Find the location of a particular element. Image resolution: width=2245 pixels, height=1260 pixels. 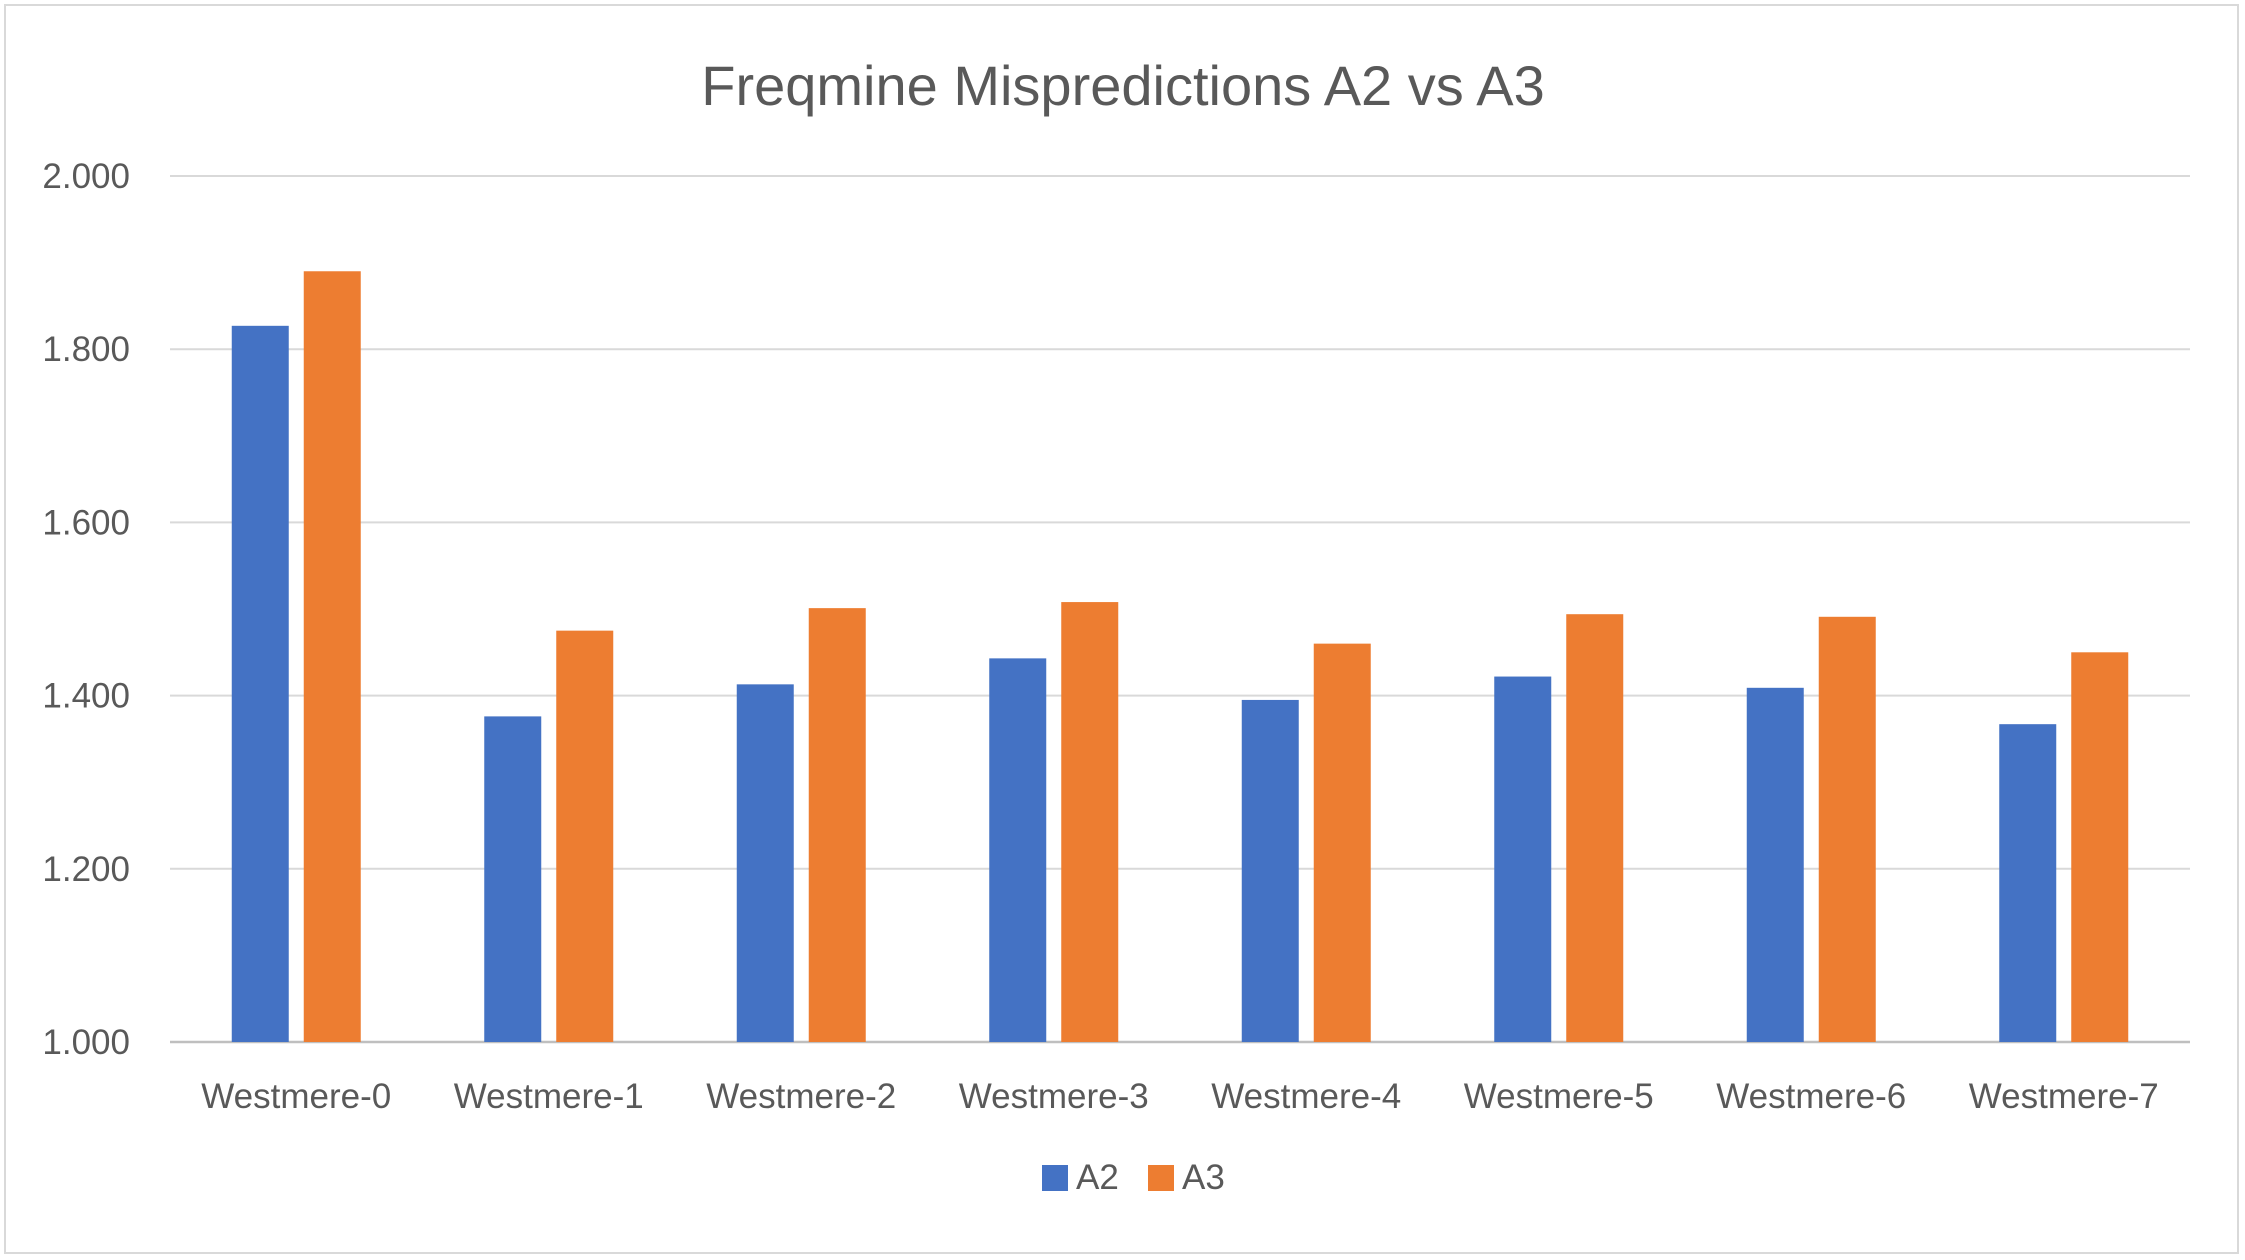

y-axis: 1.000 1.200 1.400 1.600 1.800 2.000 is located at coordinates (86, 609).